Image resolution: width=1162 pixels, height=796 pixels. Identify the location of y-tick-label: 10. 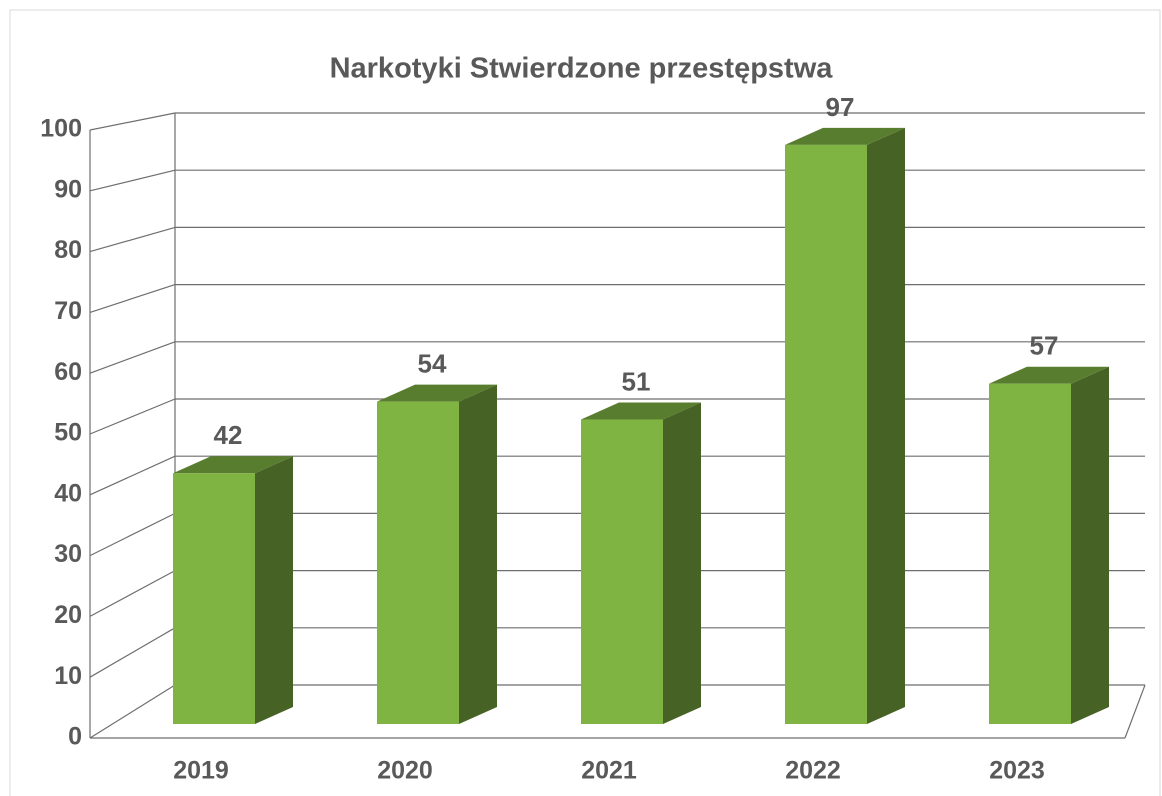
(68, 676).